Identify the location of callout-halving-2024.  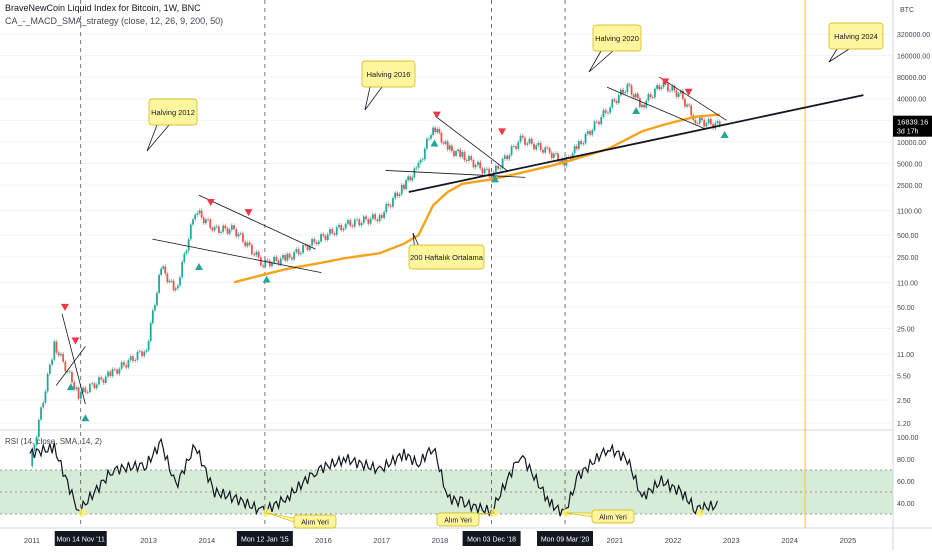
(856, 36).